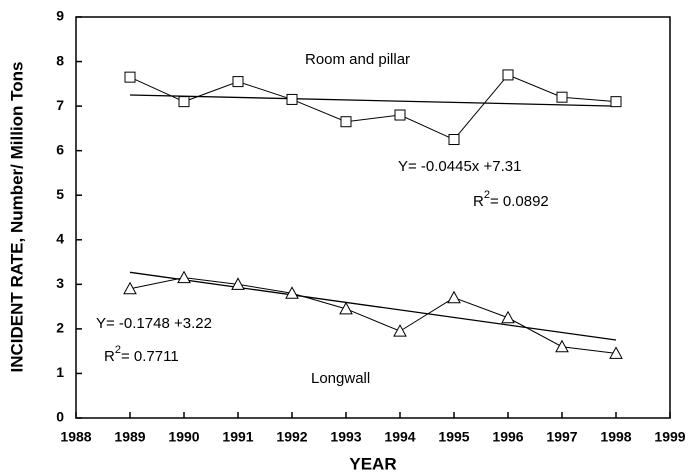 The height and width of the screenshot is (476, 691). Describe the element at coordinates (60, 328) in the screenshot. I see `y-tick-label: 2` at that location.